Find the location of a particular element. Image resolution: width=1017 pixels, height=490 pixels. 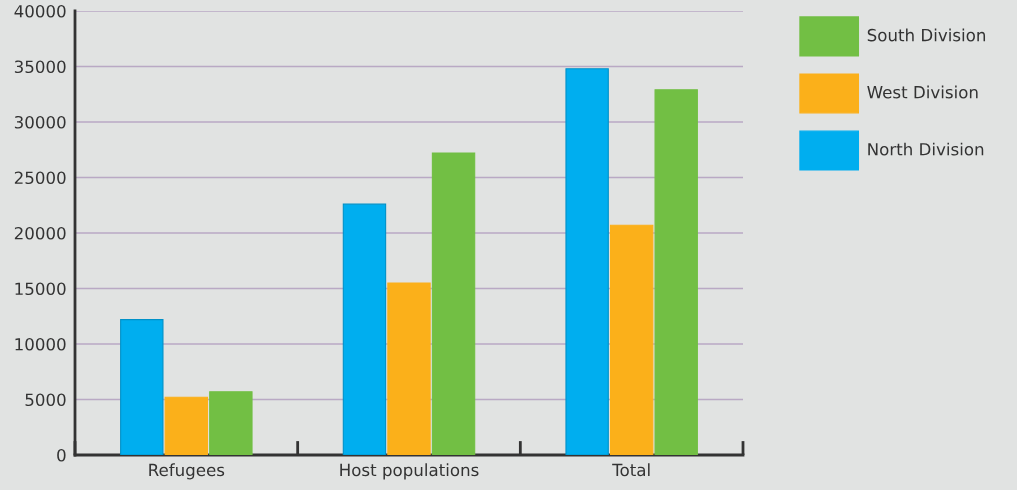

y-tick-label: 15000 is located at coordinates (40, 289).